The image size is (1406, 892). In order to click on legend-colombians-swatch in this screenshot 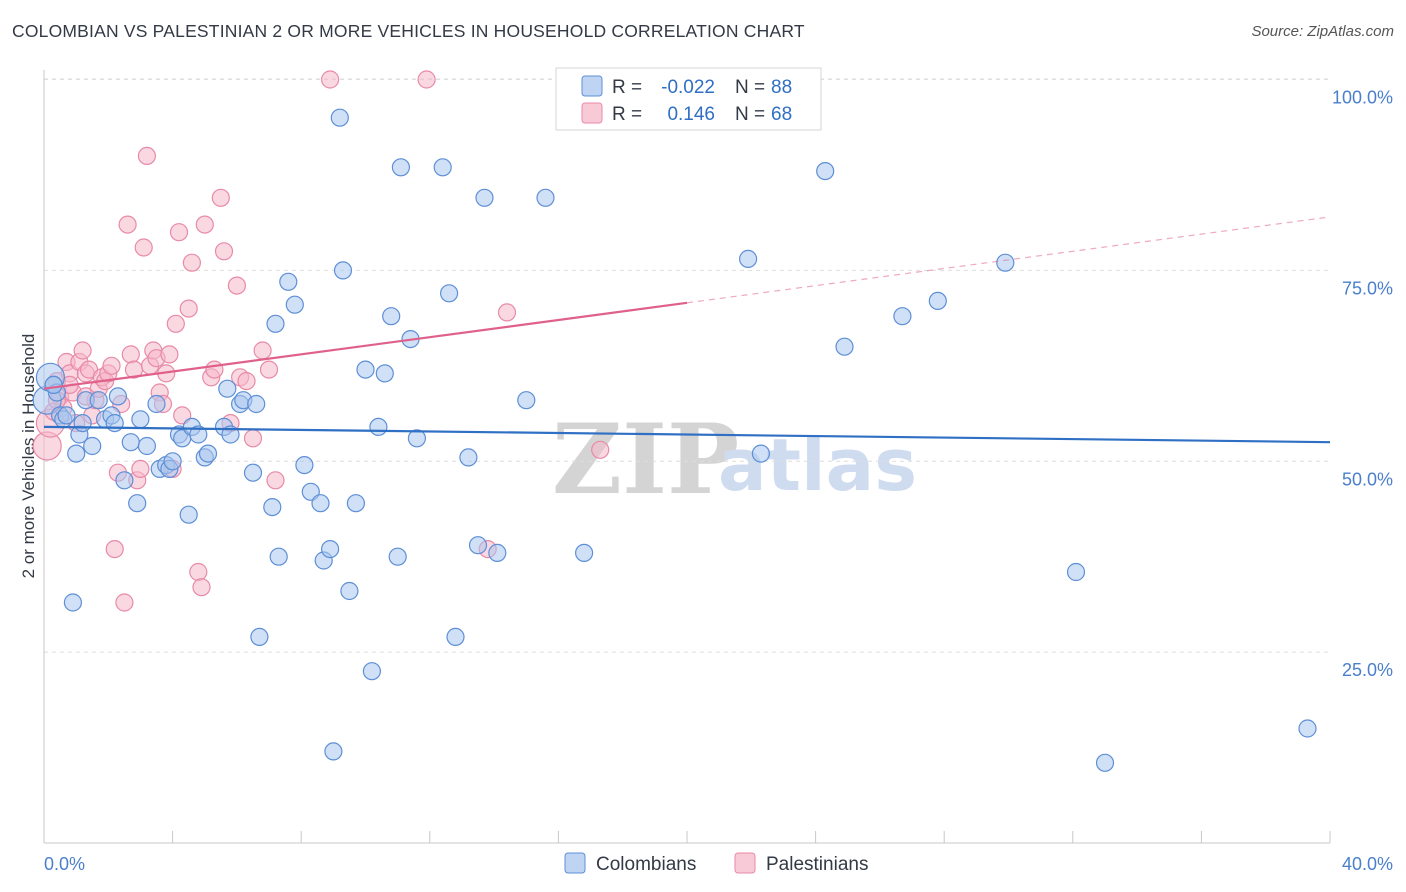, I will do `click(575, 863)`.